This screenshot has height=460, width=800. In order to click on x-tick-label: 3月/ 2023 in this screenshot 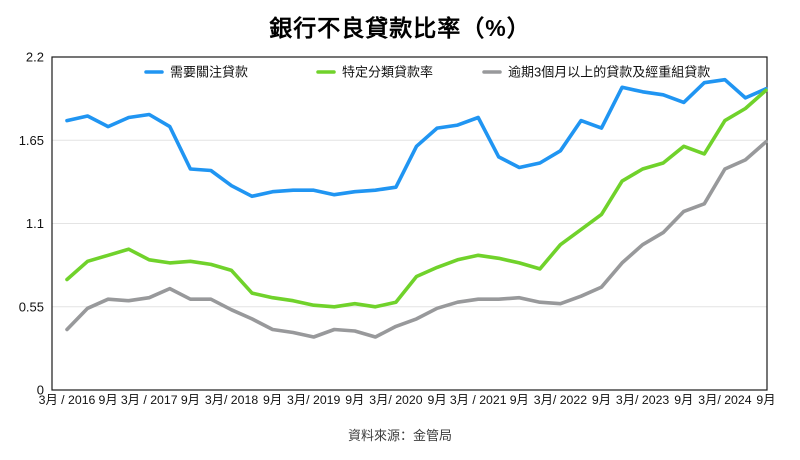, I will do `click(642, 400)`.